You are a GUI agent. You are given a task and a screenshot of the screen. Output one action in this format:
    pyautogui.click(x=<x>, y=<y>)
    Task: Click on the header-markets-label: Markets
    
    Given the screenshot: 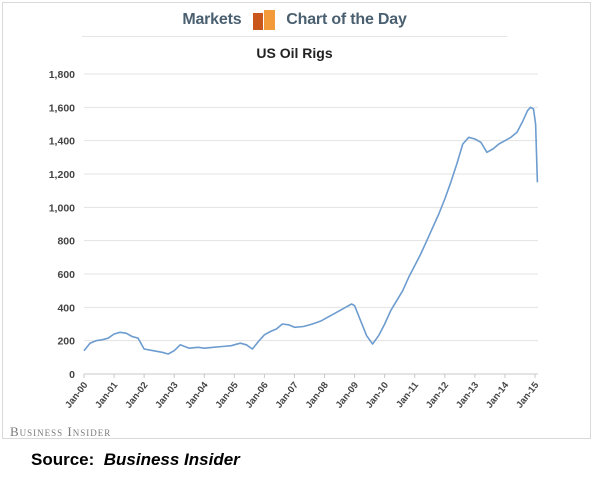 What is the action you would take?
    pyautogui.click(x=212, y=19)
    